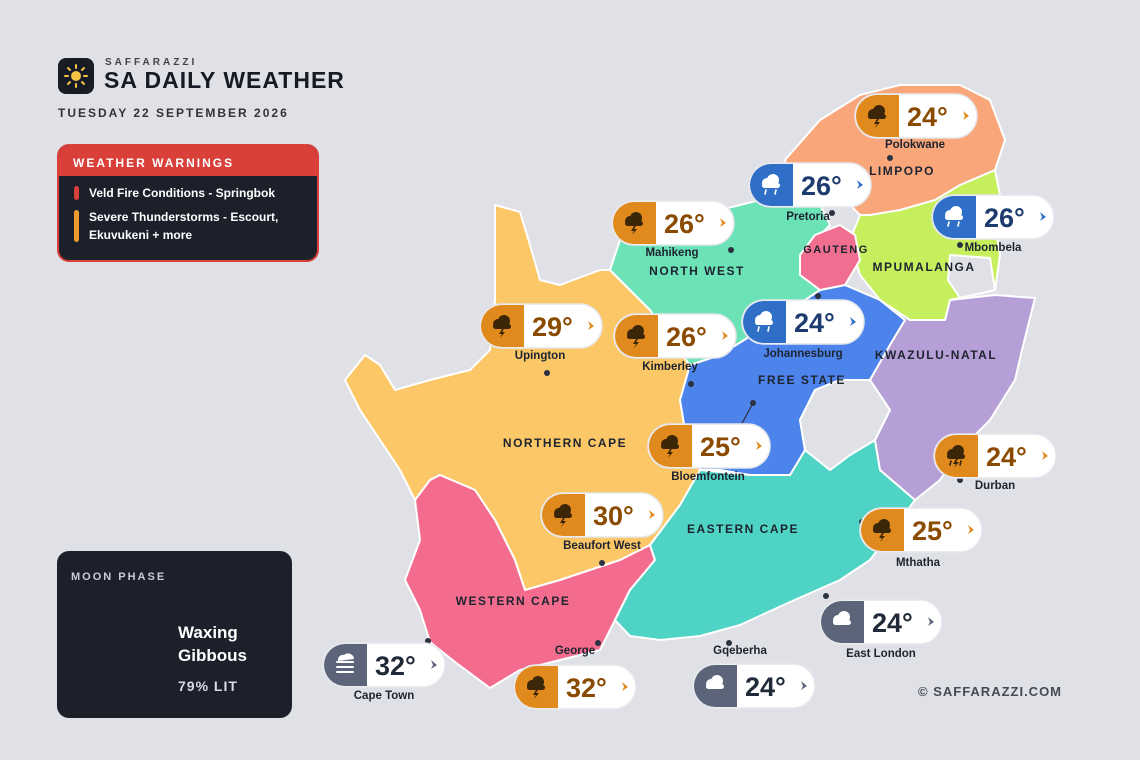 This screenshot has height=760, width=1140. Describe the element at coordinates (173, 113) in the screenshot. I see `date: TUESDAY 22 SEPTEMBER 2026` at that location.